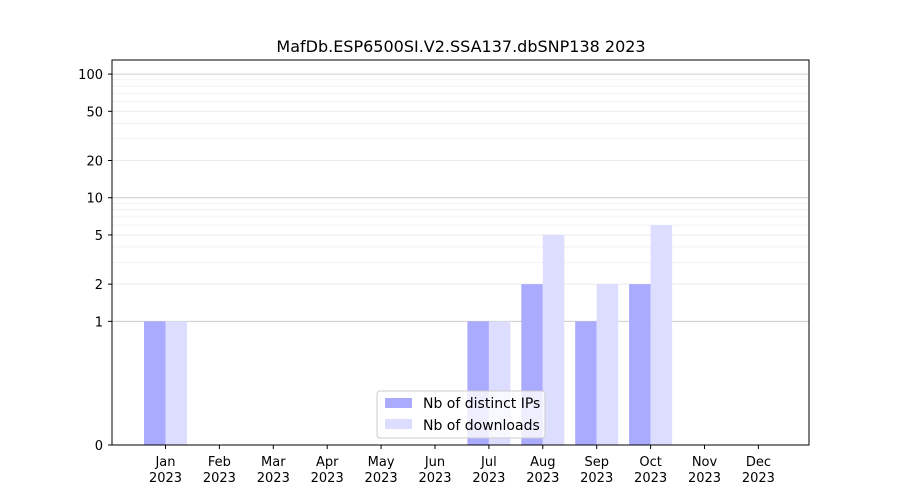 Image resolution: width=900 pixels, height=504 pixels. I want to click on y-tick-label: 50, so click(94, 112).